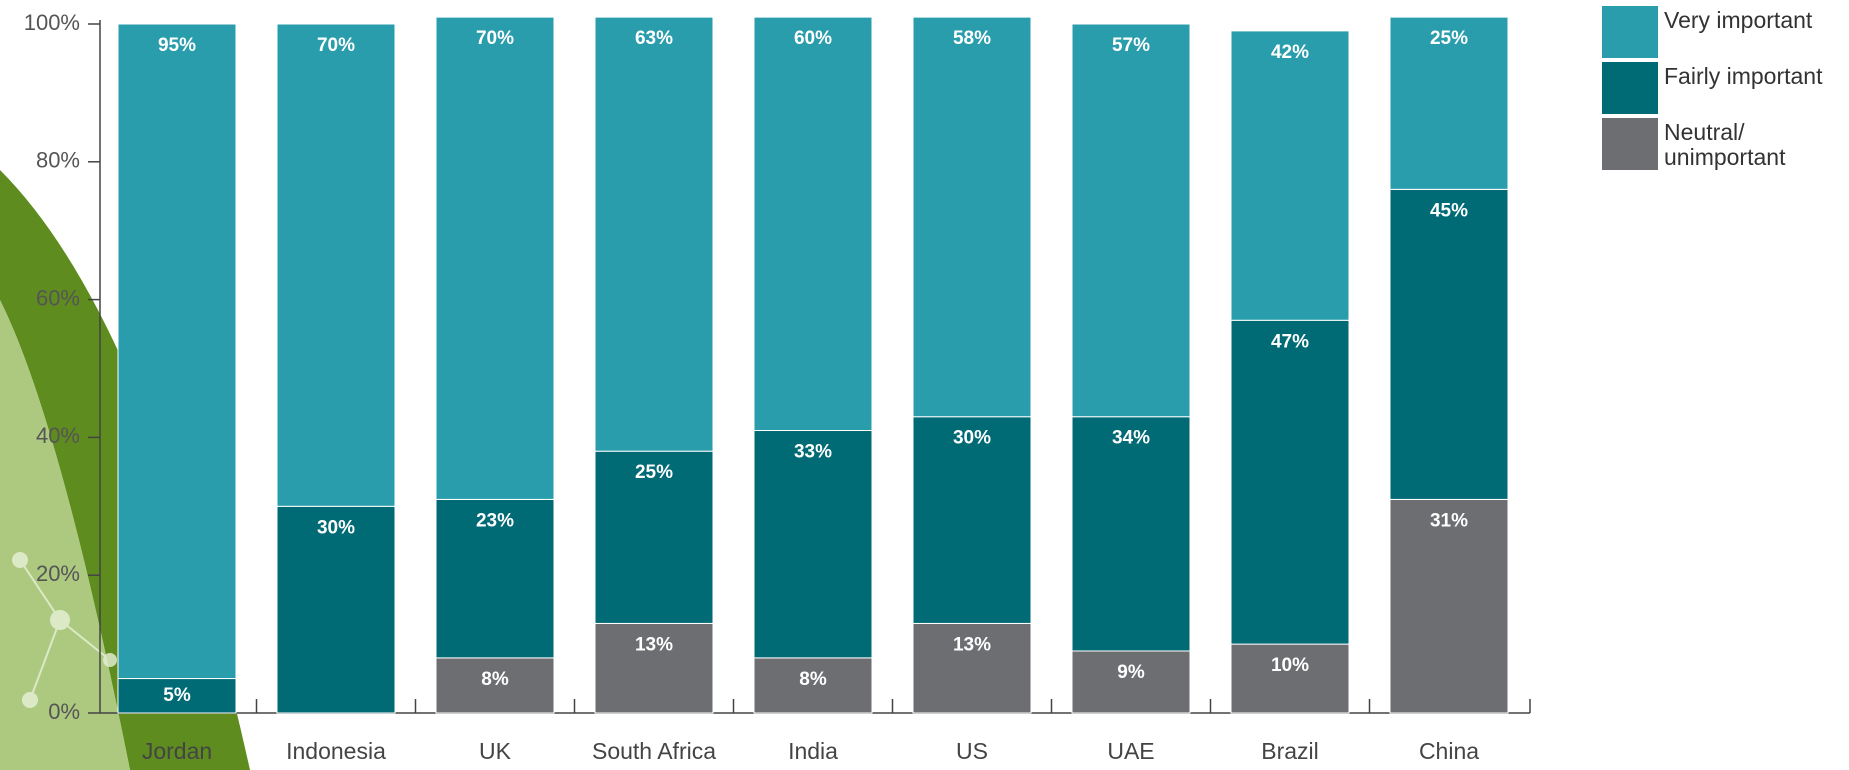 This screenshot has height=770, width=1849. I want to click on x-tick-label: UK, so click(495, 751).